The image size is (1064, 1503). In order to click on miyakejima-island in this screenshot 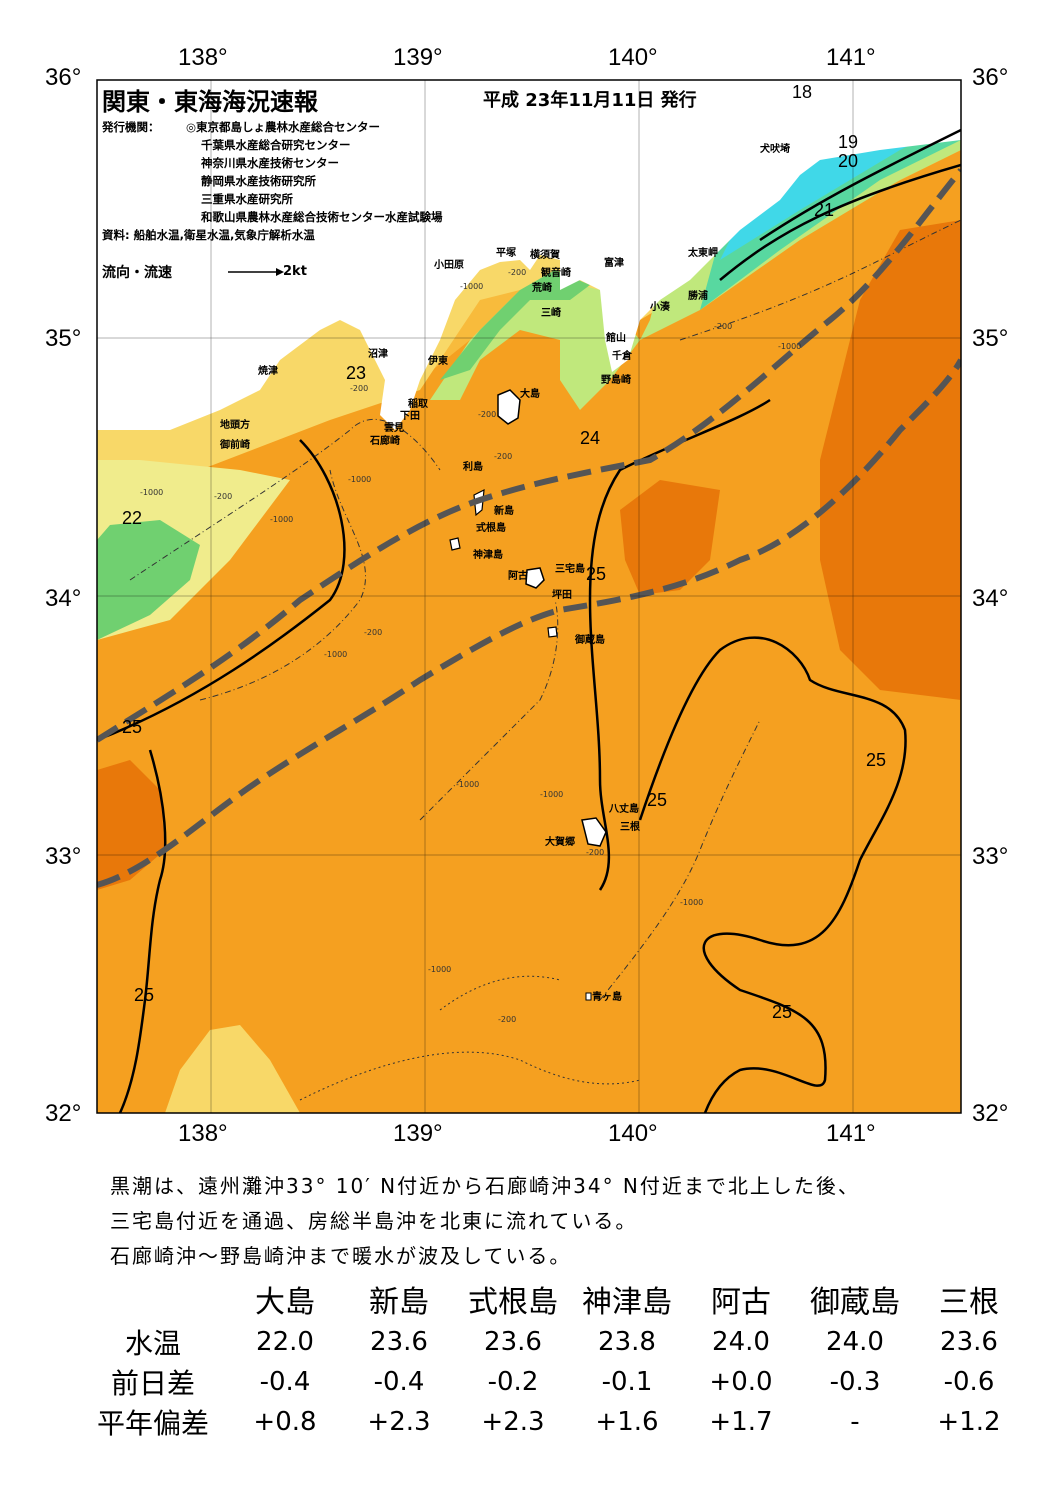, I will do `click(535, 578)`.